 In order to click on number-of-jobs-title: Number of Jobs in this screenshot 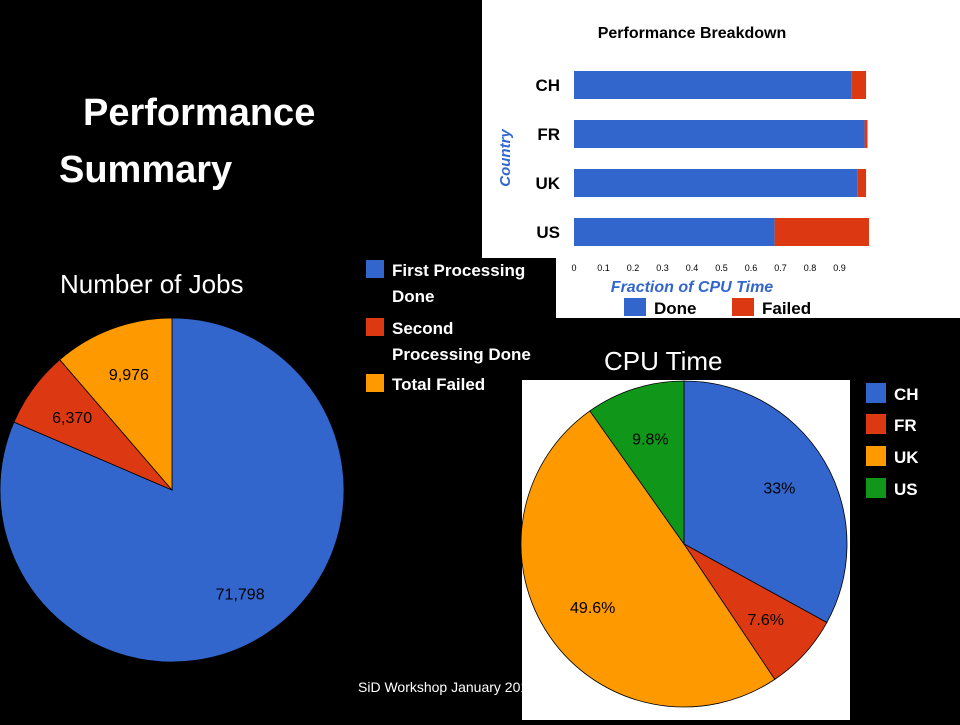, I will do `click(152, 284)`.